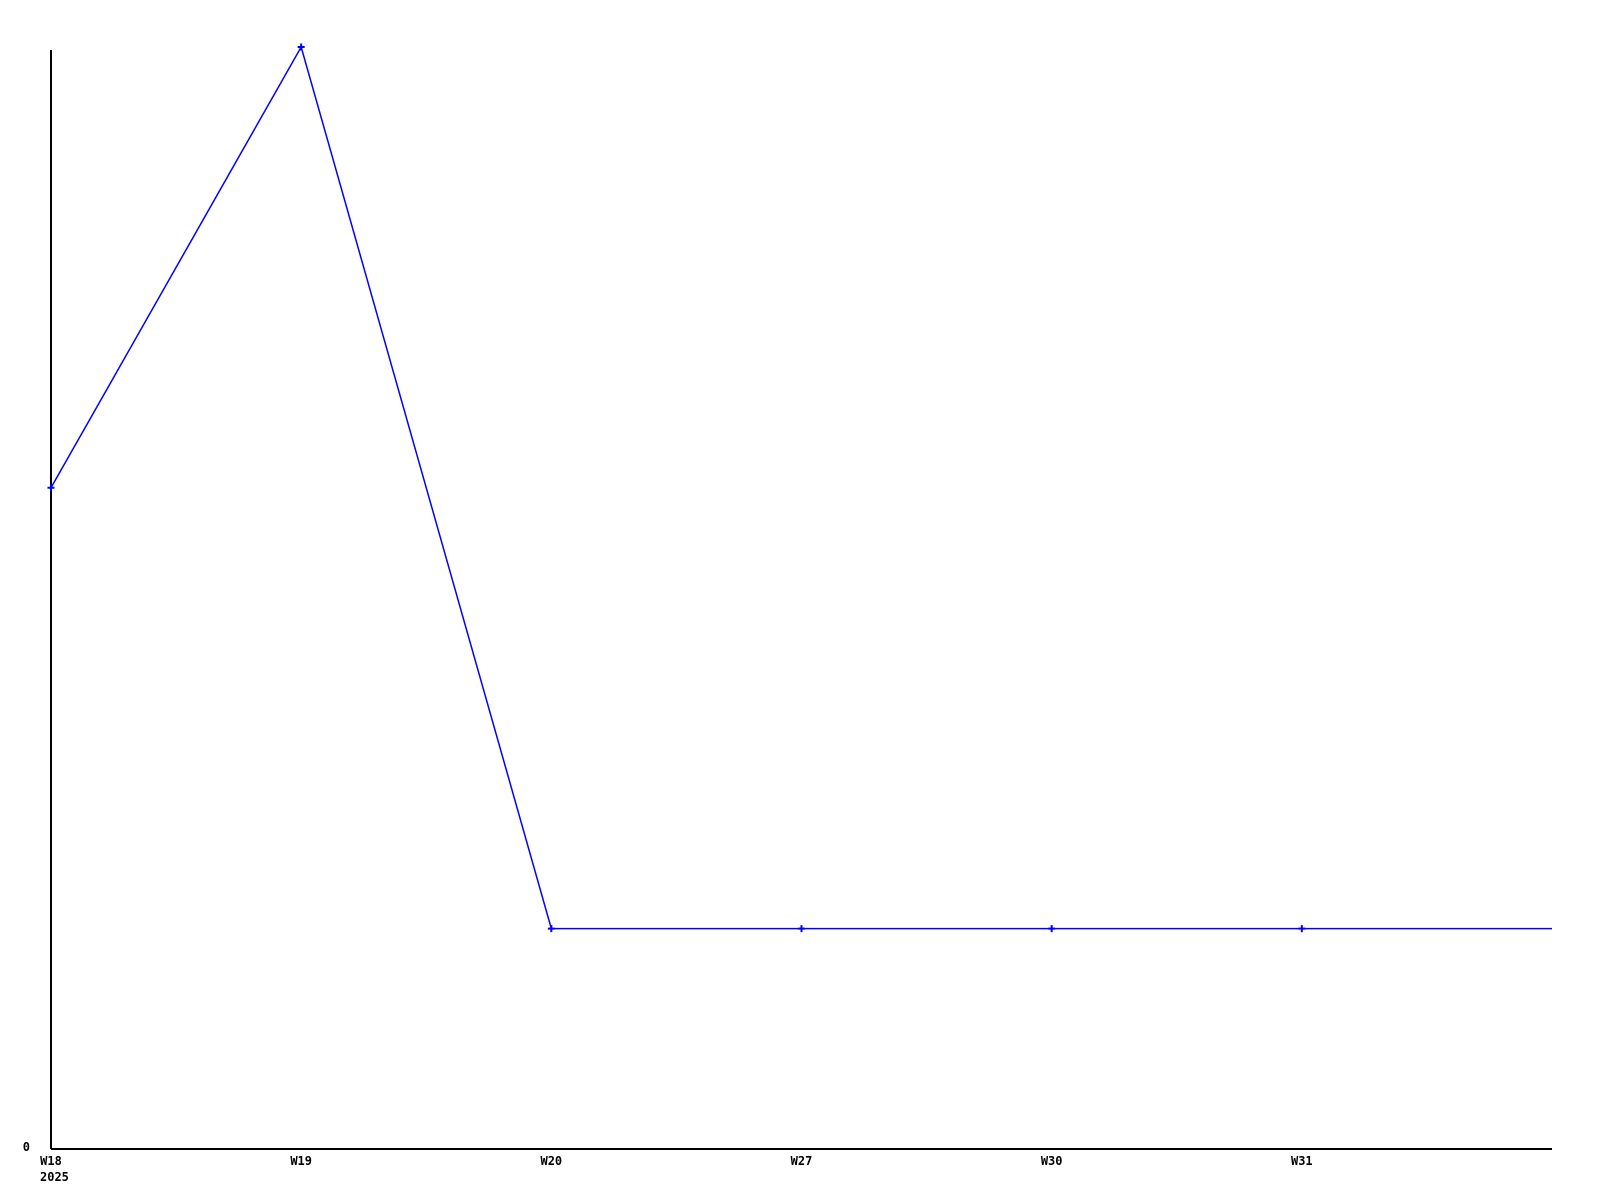 The height and width of the screenshot is (1200, 1600). I want to click on year-label: 2025, so click(54, 1177).